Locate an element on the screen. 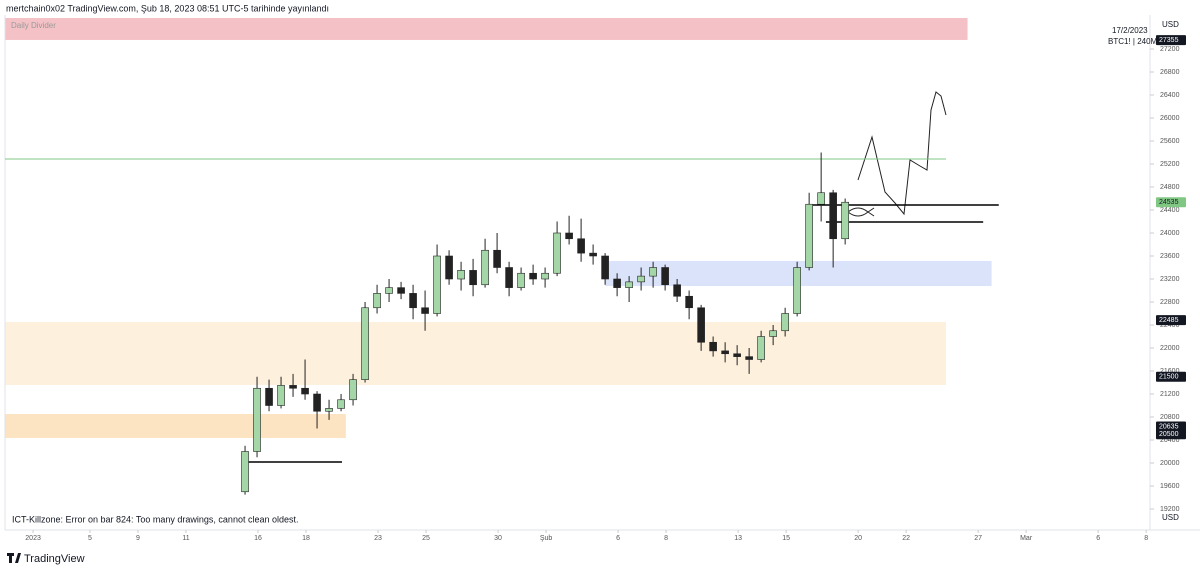 The image size is (1200, 570). logo-mark is located at coordinates (14, 558).